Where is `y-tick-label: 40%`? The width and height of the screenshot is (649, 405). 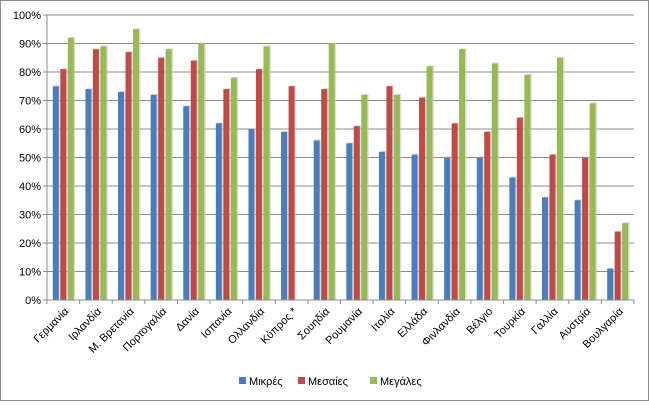 y-tick-label: 40% is located at coordinates (30, 187).